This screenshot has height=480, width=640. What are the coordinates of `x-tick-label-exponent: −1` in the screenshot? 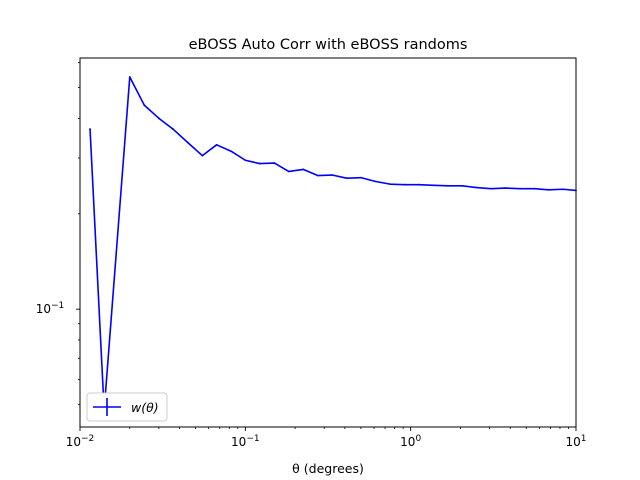 It's located at (252, 439).